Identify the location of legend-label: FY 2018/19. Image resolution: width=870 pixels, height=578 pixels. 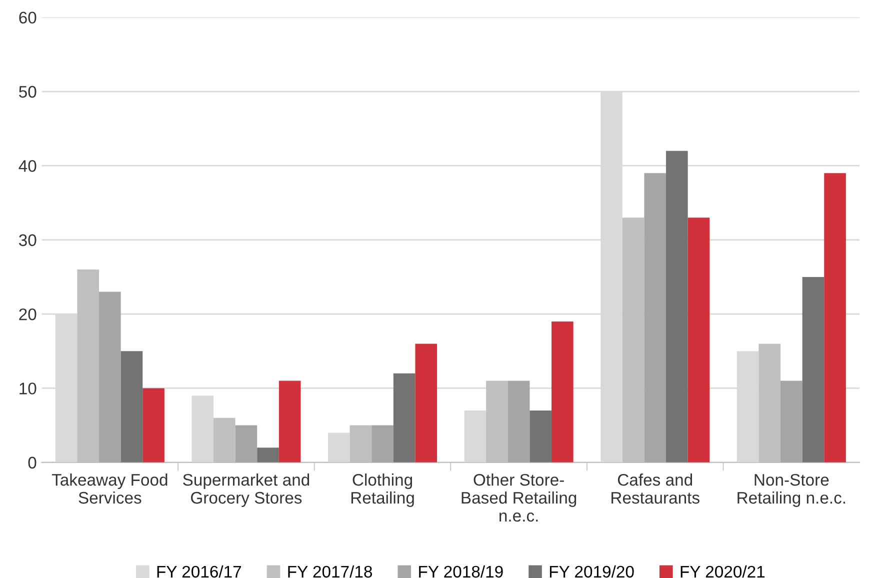
(461, 571).